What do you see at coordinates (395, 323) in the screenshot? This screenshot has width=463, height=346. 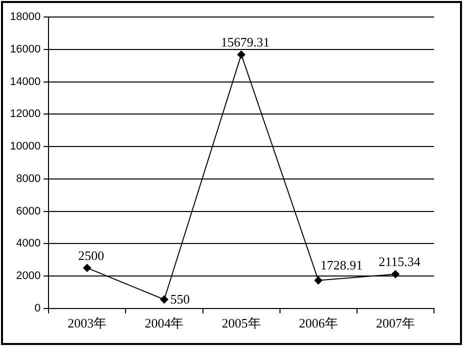 I see `x-tick-label: 2007年` at bounding box center [395, 323].